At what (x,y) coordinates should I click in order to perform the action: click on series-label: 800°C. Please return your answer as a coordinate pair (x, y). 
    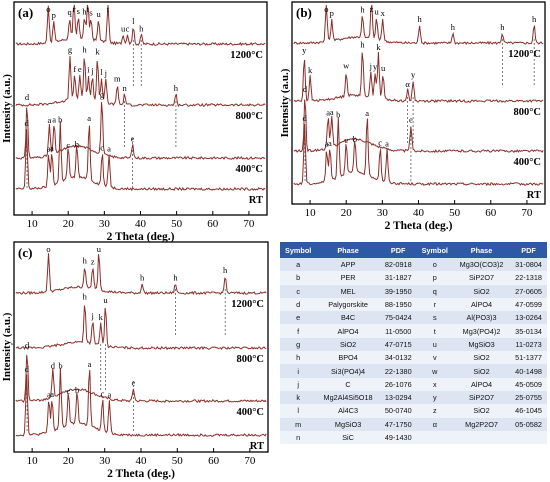
    Looking at the image, I should click on (527, 112).